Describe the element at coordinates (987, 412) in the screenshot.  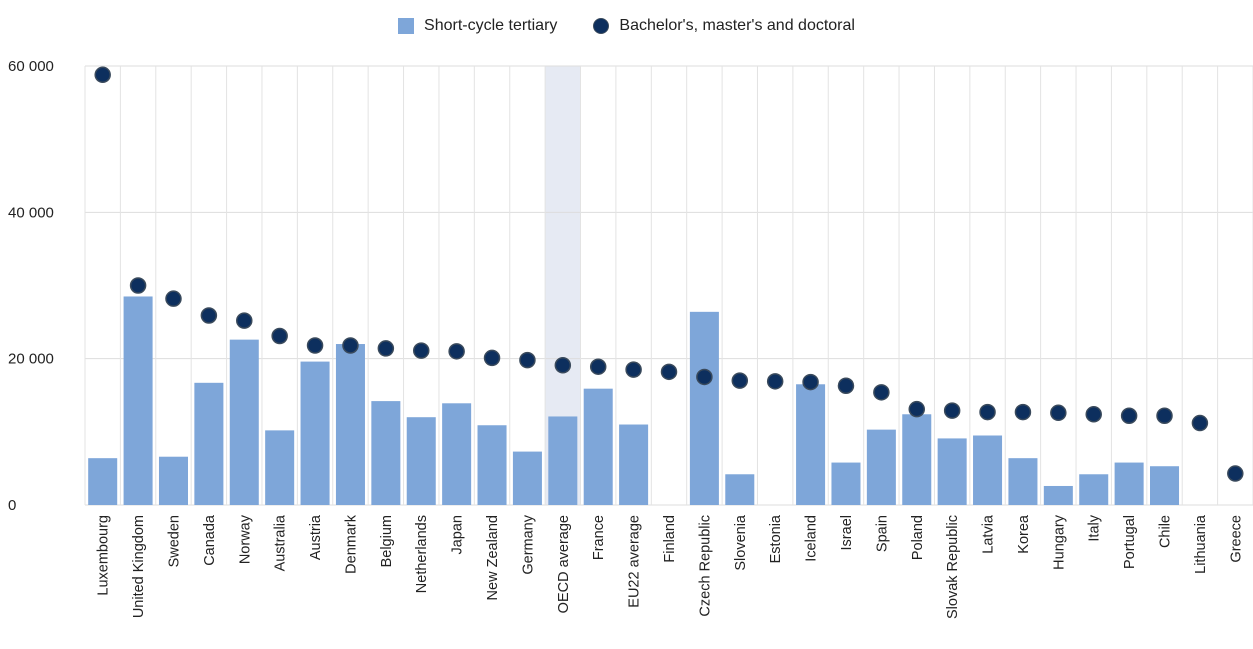
I see `dot-latvia` at that location.